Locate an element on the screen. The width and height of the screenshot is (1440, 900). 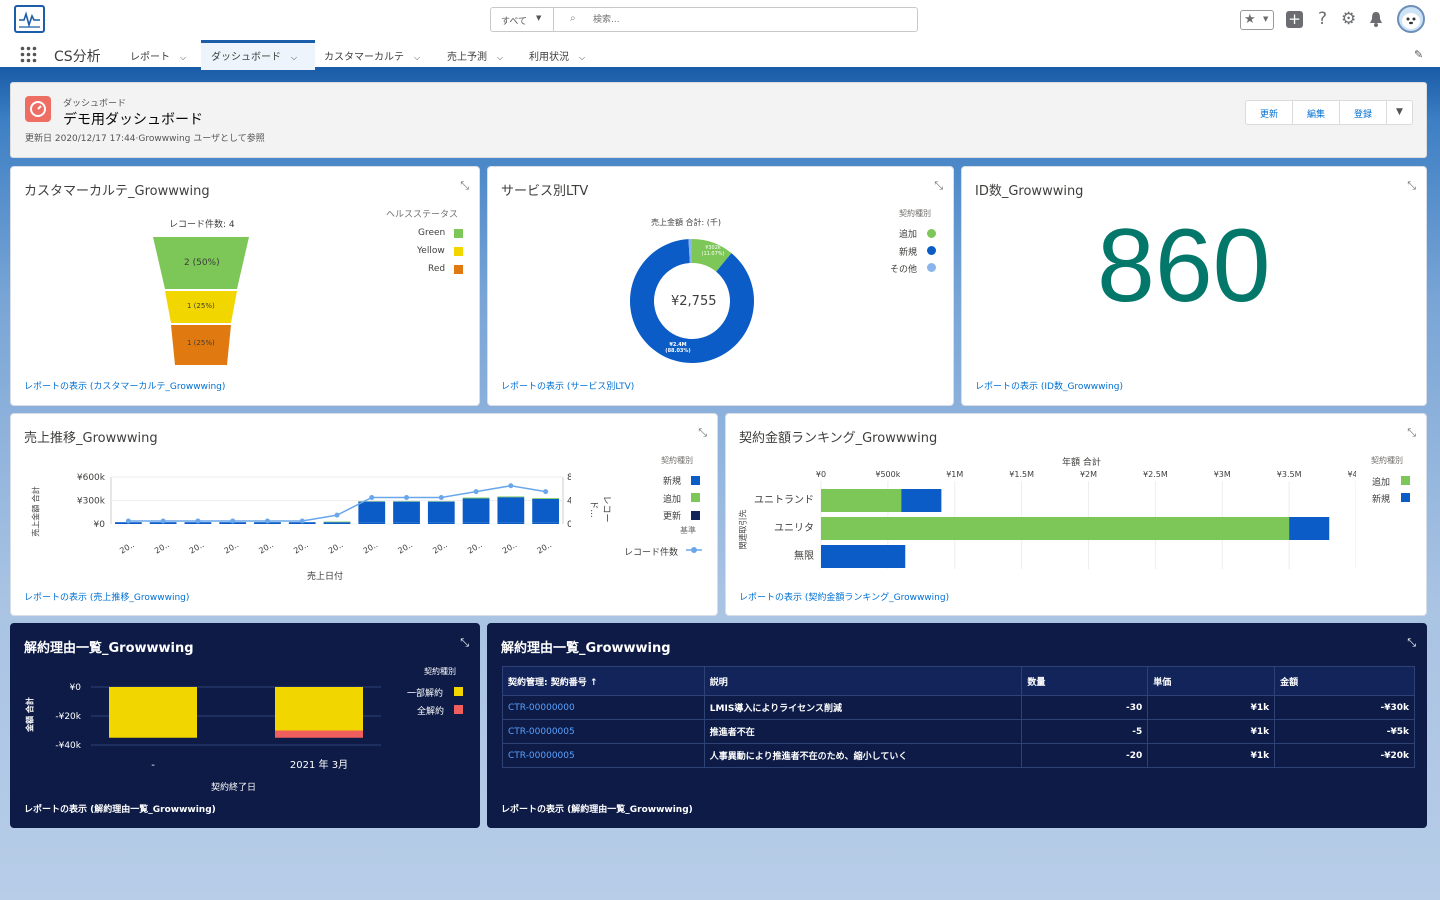
contract-number-link: CTR-00000000 is located at coordinates (603, 707).